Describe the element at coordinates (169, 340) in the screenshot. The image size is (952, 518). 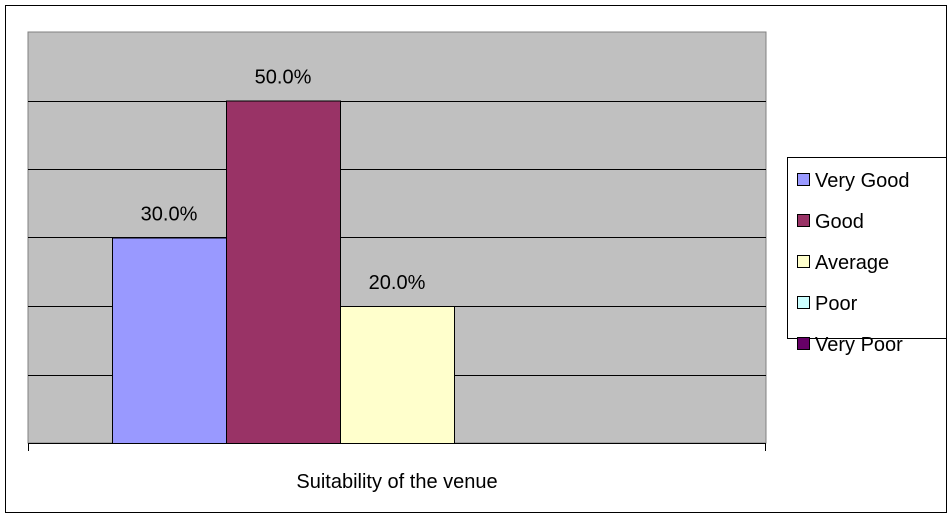
I see `bar-very-good` at that location.